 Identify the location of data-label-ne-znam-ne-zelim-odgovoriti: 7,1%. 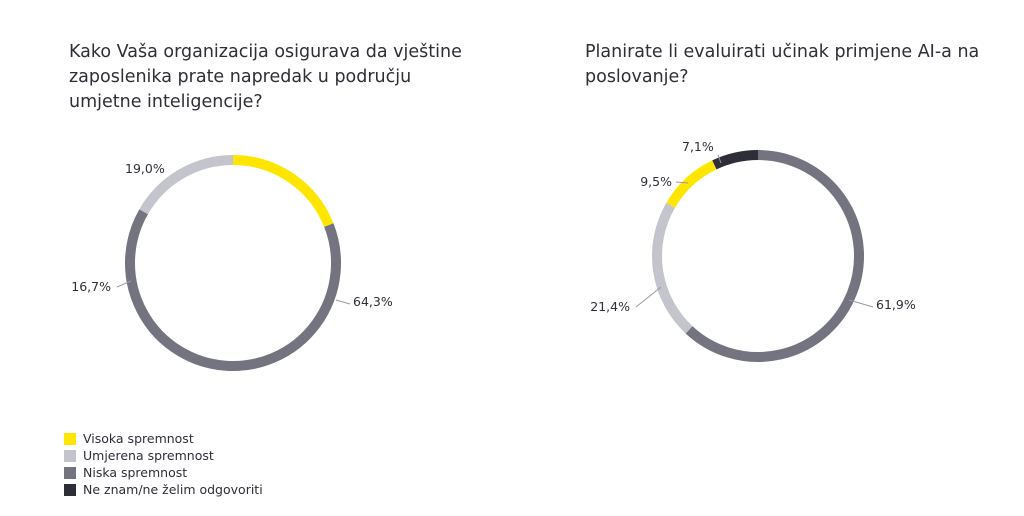
(698, 146).